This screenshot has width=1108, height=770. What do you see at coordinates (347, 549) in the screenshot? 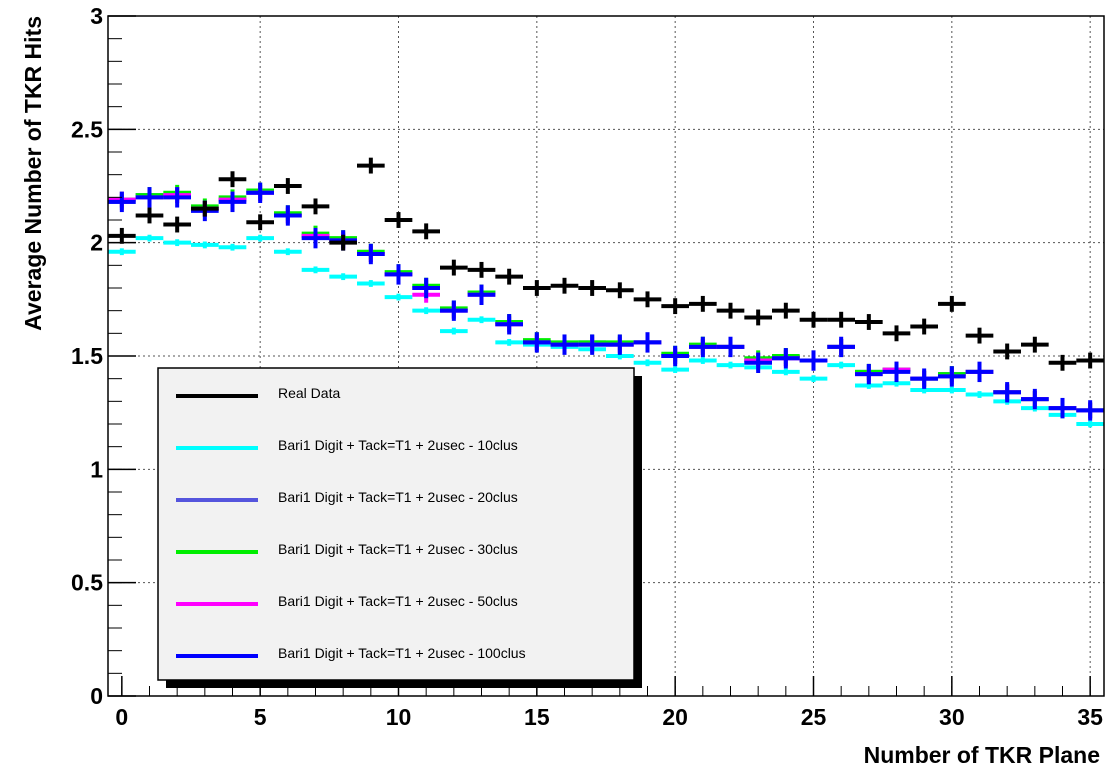
I see `legend-entry: Bari1 Digit + Tack=T1 + 2usec - 30clus` at bounding box center [347, 549].